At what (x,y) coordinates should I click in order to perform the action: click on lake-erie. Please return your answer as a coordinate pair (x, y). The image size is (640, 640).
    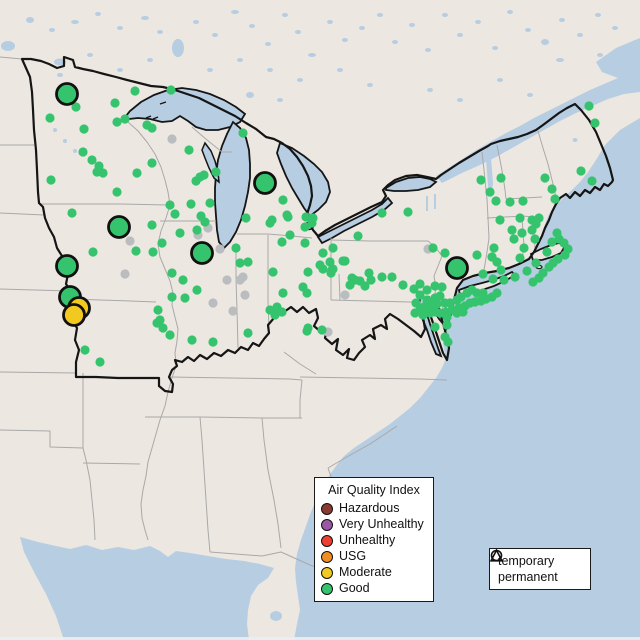
    Looking at the image, I should click on (355, 220).